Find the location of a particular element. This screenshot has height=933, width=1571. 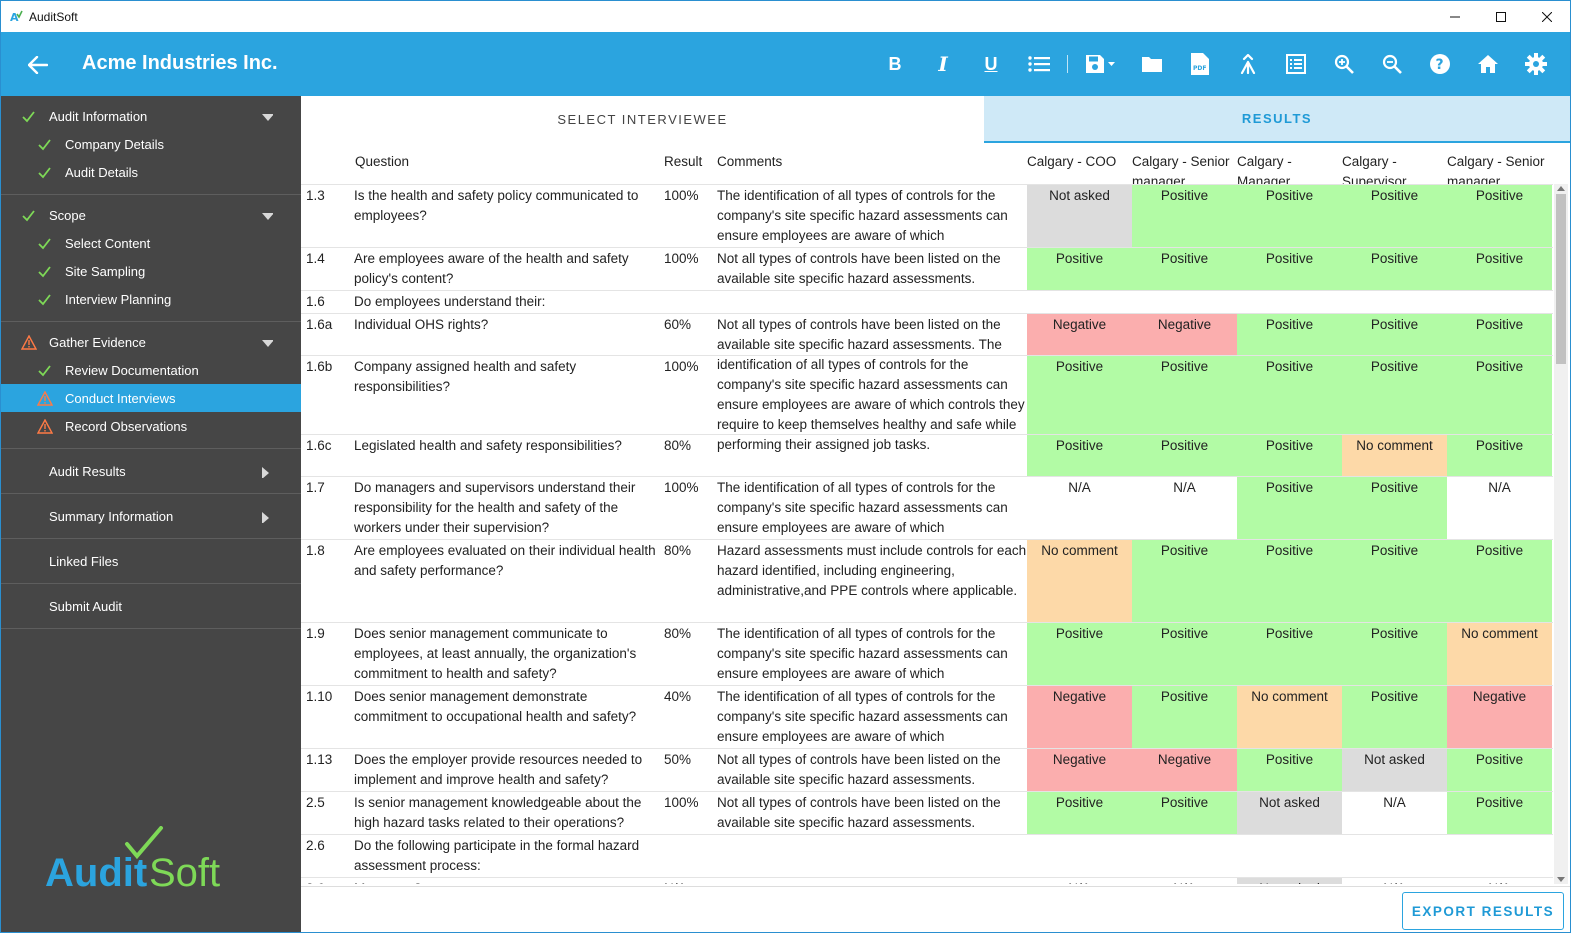

sidebar-section-header: Scope is located at coordinates (151, 215).